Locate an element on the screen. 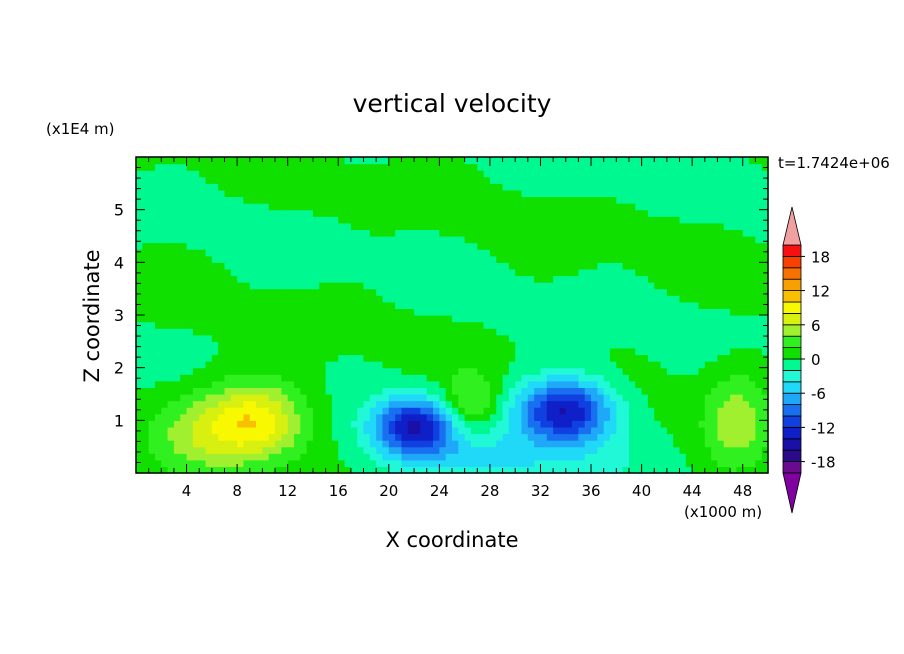 The image size is (904, 654). x-tick-label: 28 is located at coordinates (489, 491).